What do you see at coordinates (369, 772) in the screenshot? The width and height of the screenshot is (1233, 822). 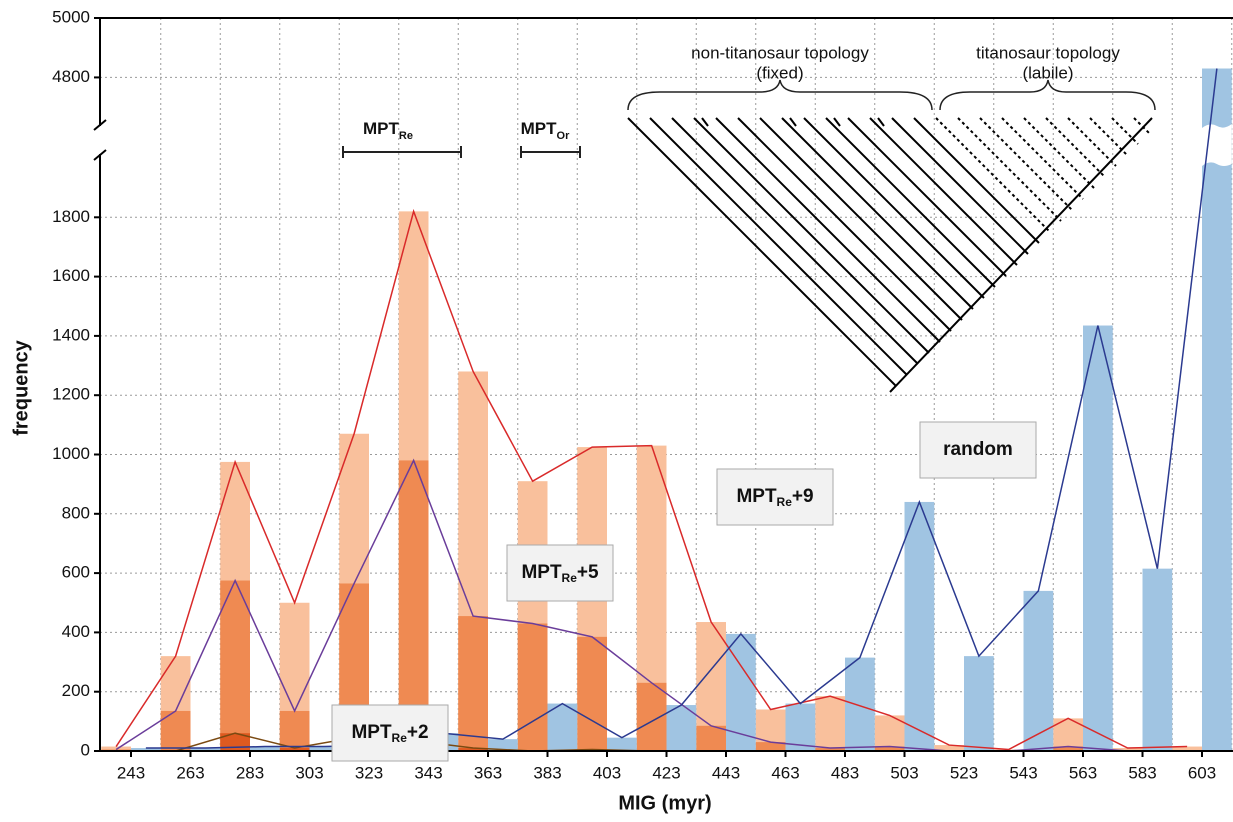 I see `x-tick-label: 323` at bounding box center [369, 772].